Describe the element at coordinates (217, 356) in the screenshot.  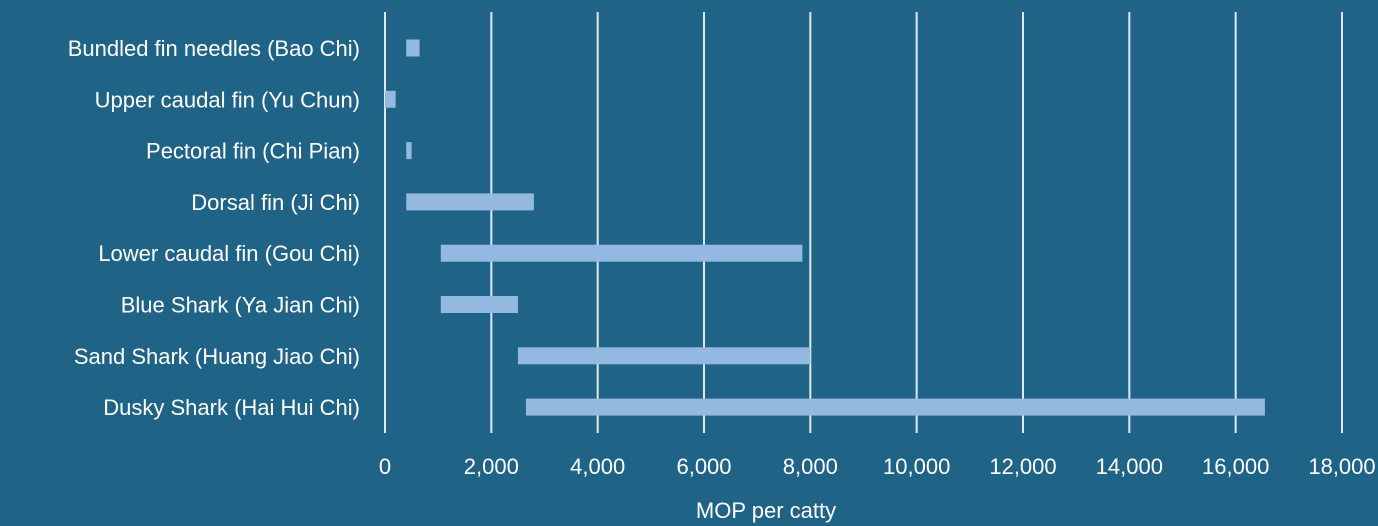
I see `category-label: Sand Shark (Huang Jiao Chi)` at that location.